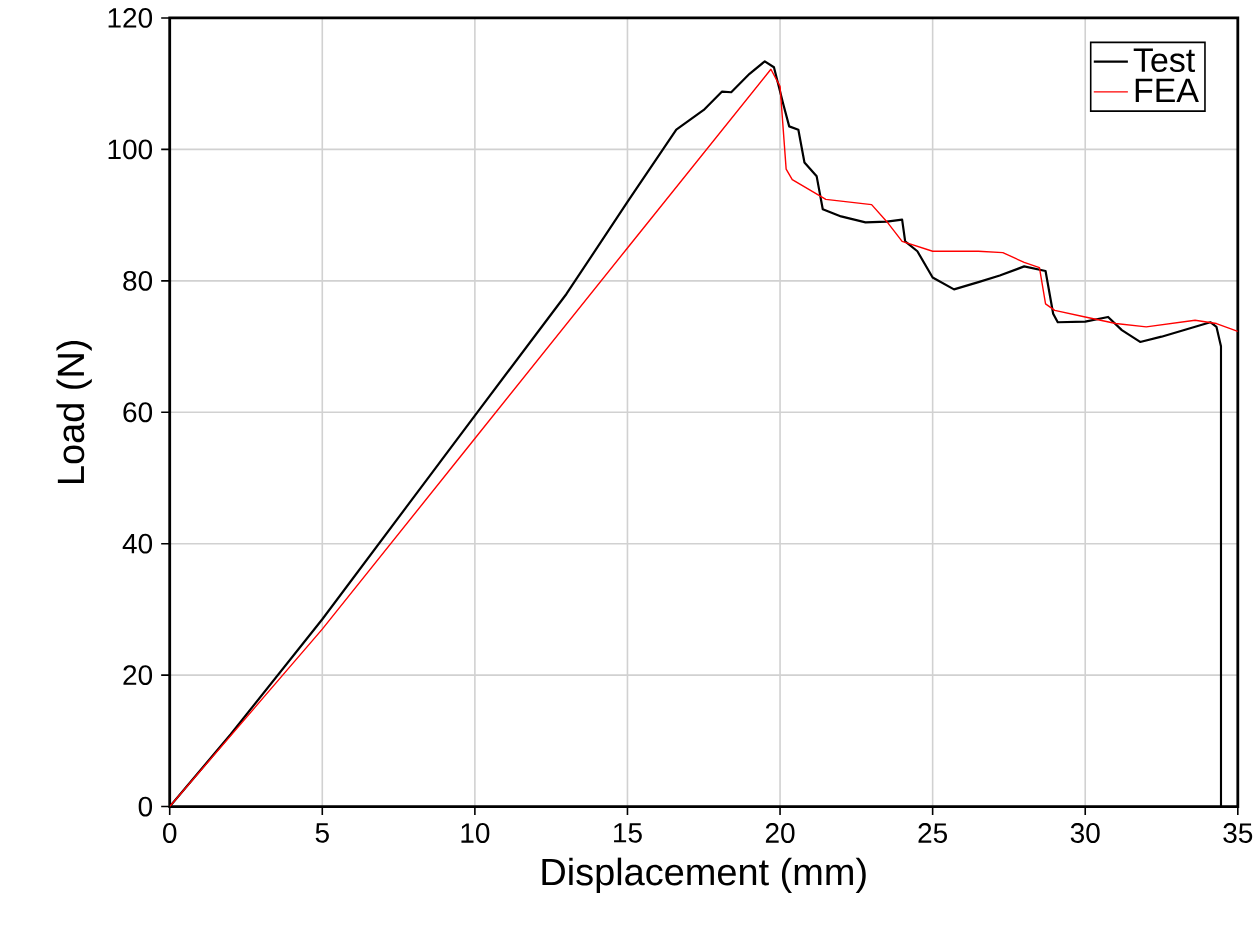  What do you see at coordinates (1167, 90) in the screenshot?
I see `legend-label: FEA` at bounding box center [1167, 90].